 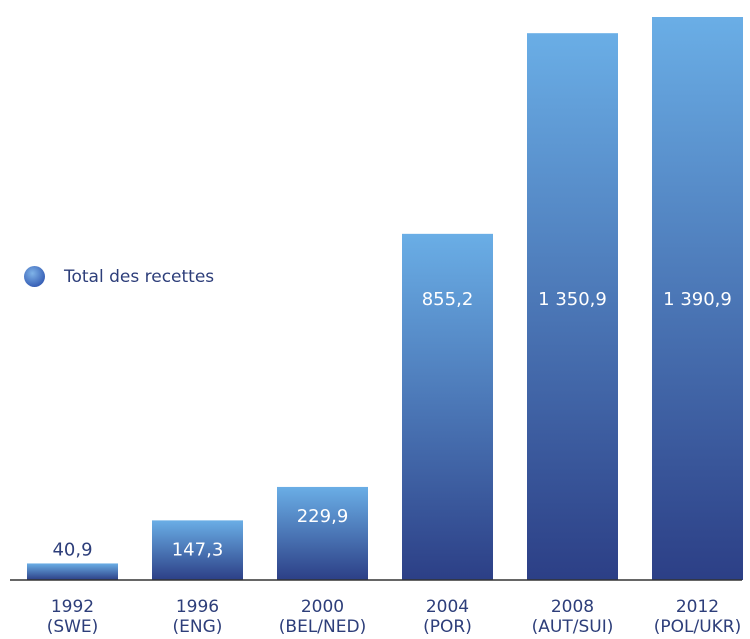 What do you see at coordinates (72, 549) in the screenshot?
I see `bar-value-label: 40,9` at bounding box center [72, 549].